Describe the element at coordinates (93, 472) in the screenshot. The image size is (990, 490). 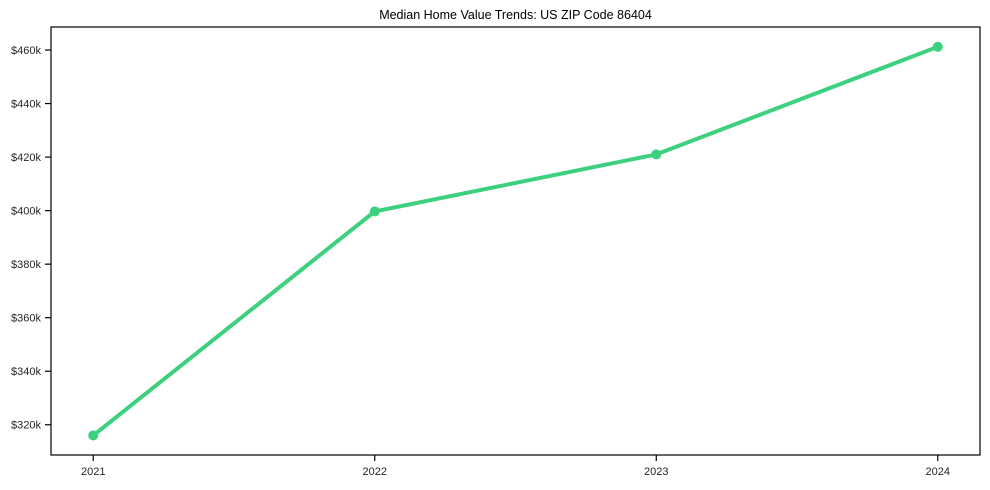
I see `x-tick-label: 2021` at that location.